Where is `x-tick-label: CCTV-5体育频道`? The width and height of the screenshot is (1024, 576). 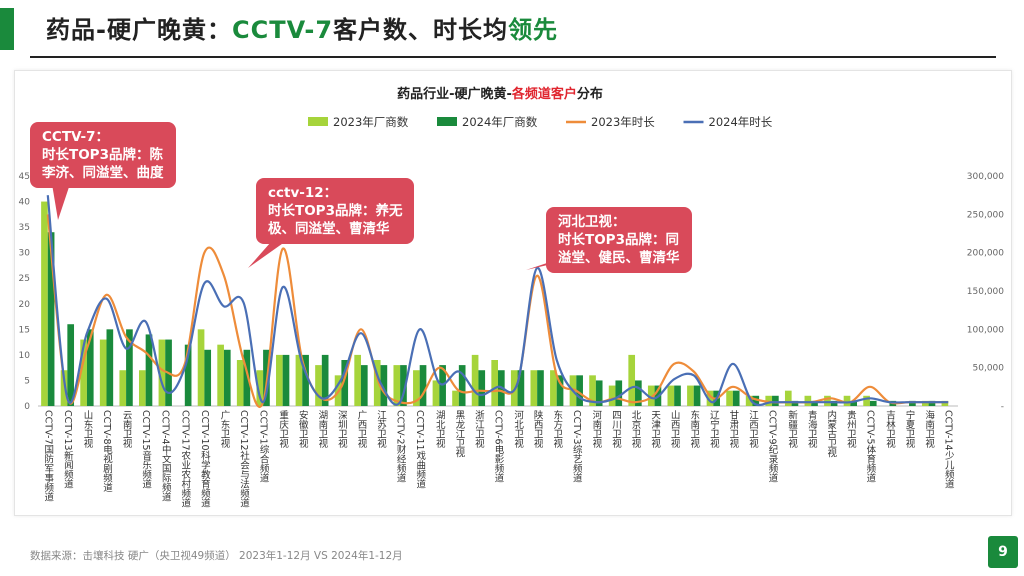 x-tick-label: CCTV-5体育频道 is located at coordinates (870, 446).